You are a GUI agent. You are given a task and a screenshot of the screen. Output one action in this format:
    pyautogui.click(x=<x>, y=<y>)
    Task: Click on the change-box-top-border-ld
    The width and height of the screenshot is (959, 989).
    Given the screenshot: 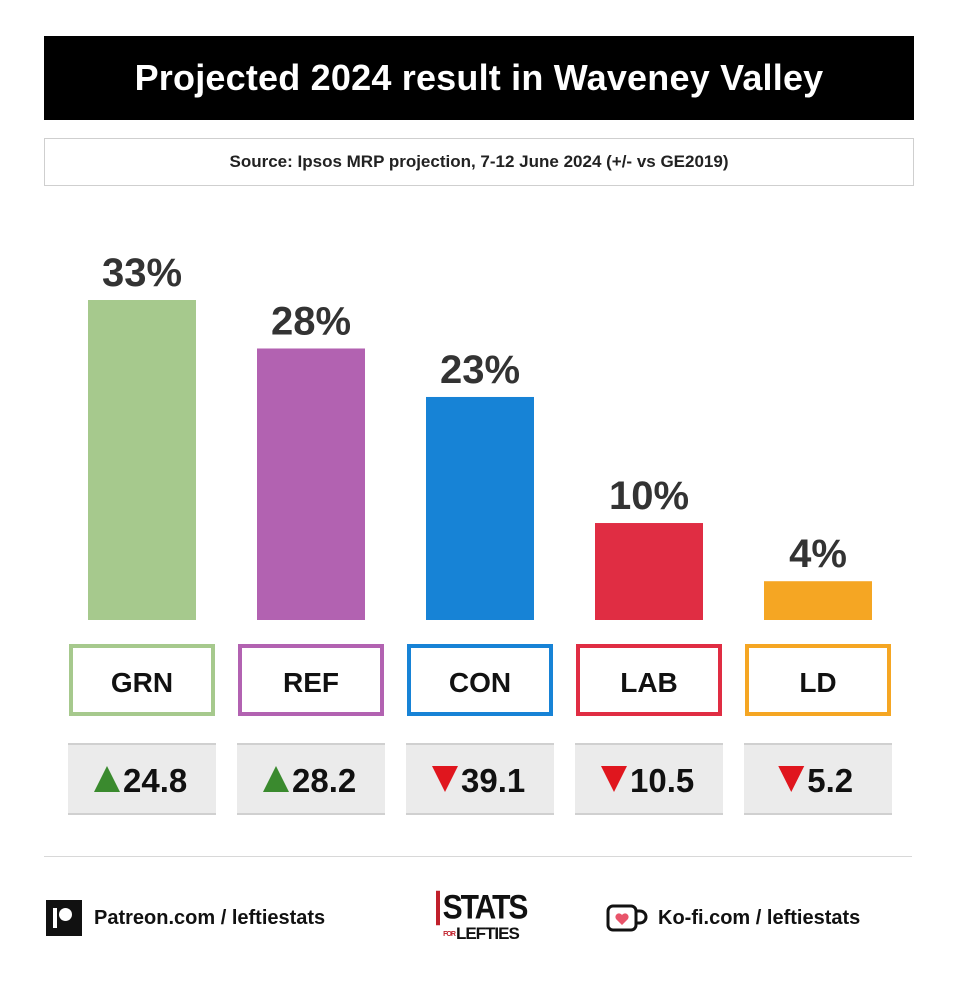 What is the action you would take?
    pyautogui.click(x=818, y=744)
    